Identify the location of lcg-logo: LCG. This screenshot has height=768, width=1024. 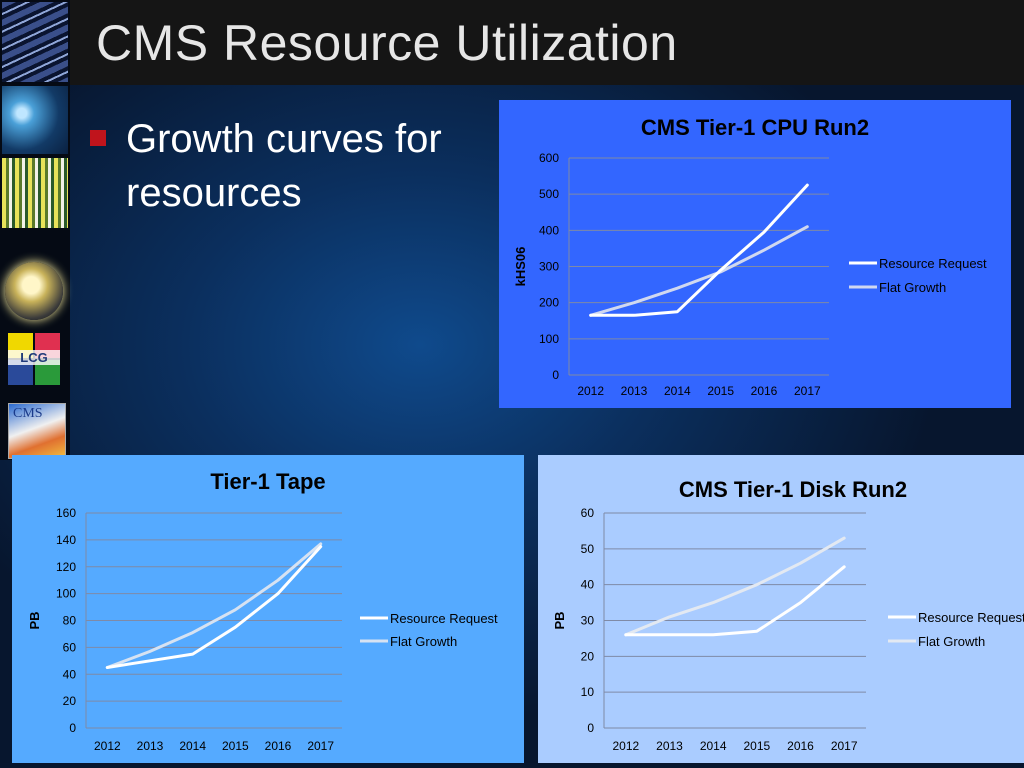
(34, 359).